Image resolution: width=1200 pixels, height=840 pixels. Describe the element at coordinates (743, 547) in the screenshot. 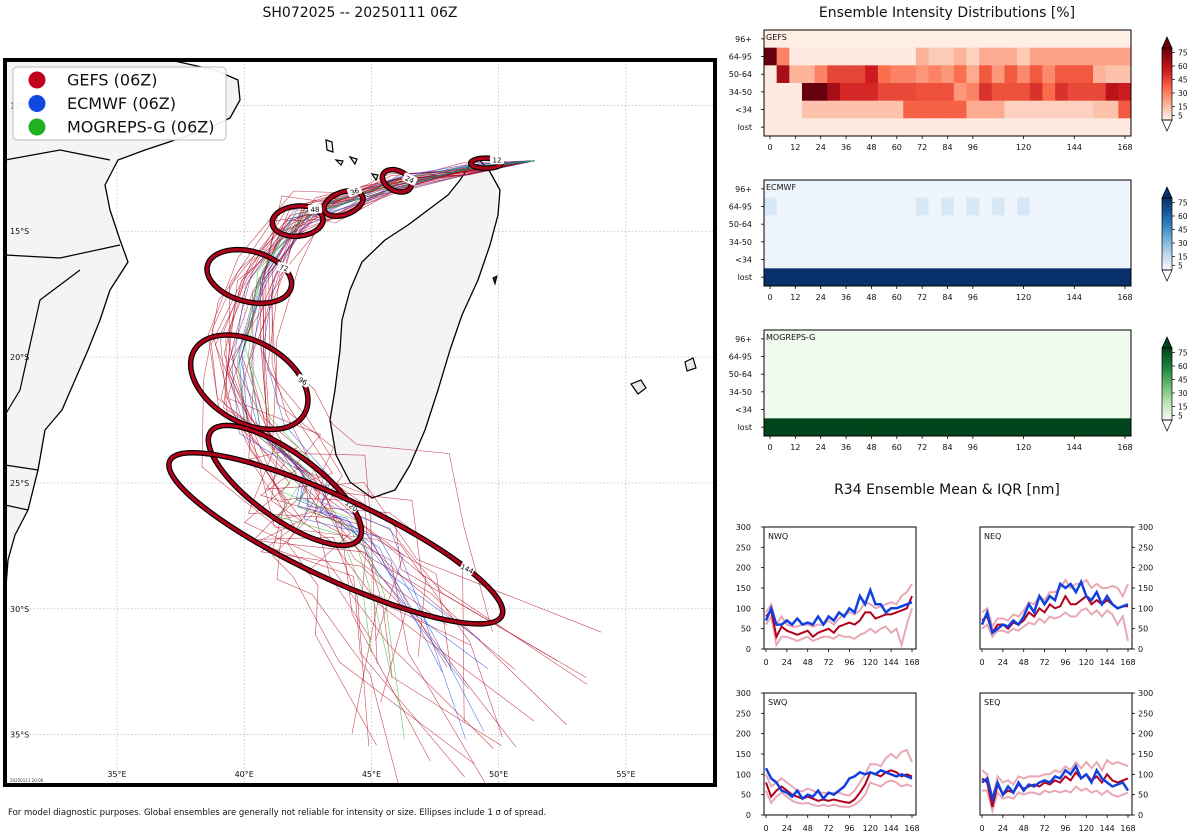

I see `r34-y-tick-label: 250` at that location.